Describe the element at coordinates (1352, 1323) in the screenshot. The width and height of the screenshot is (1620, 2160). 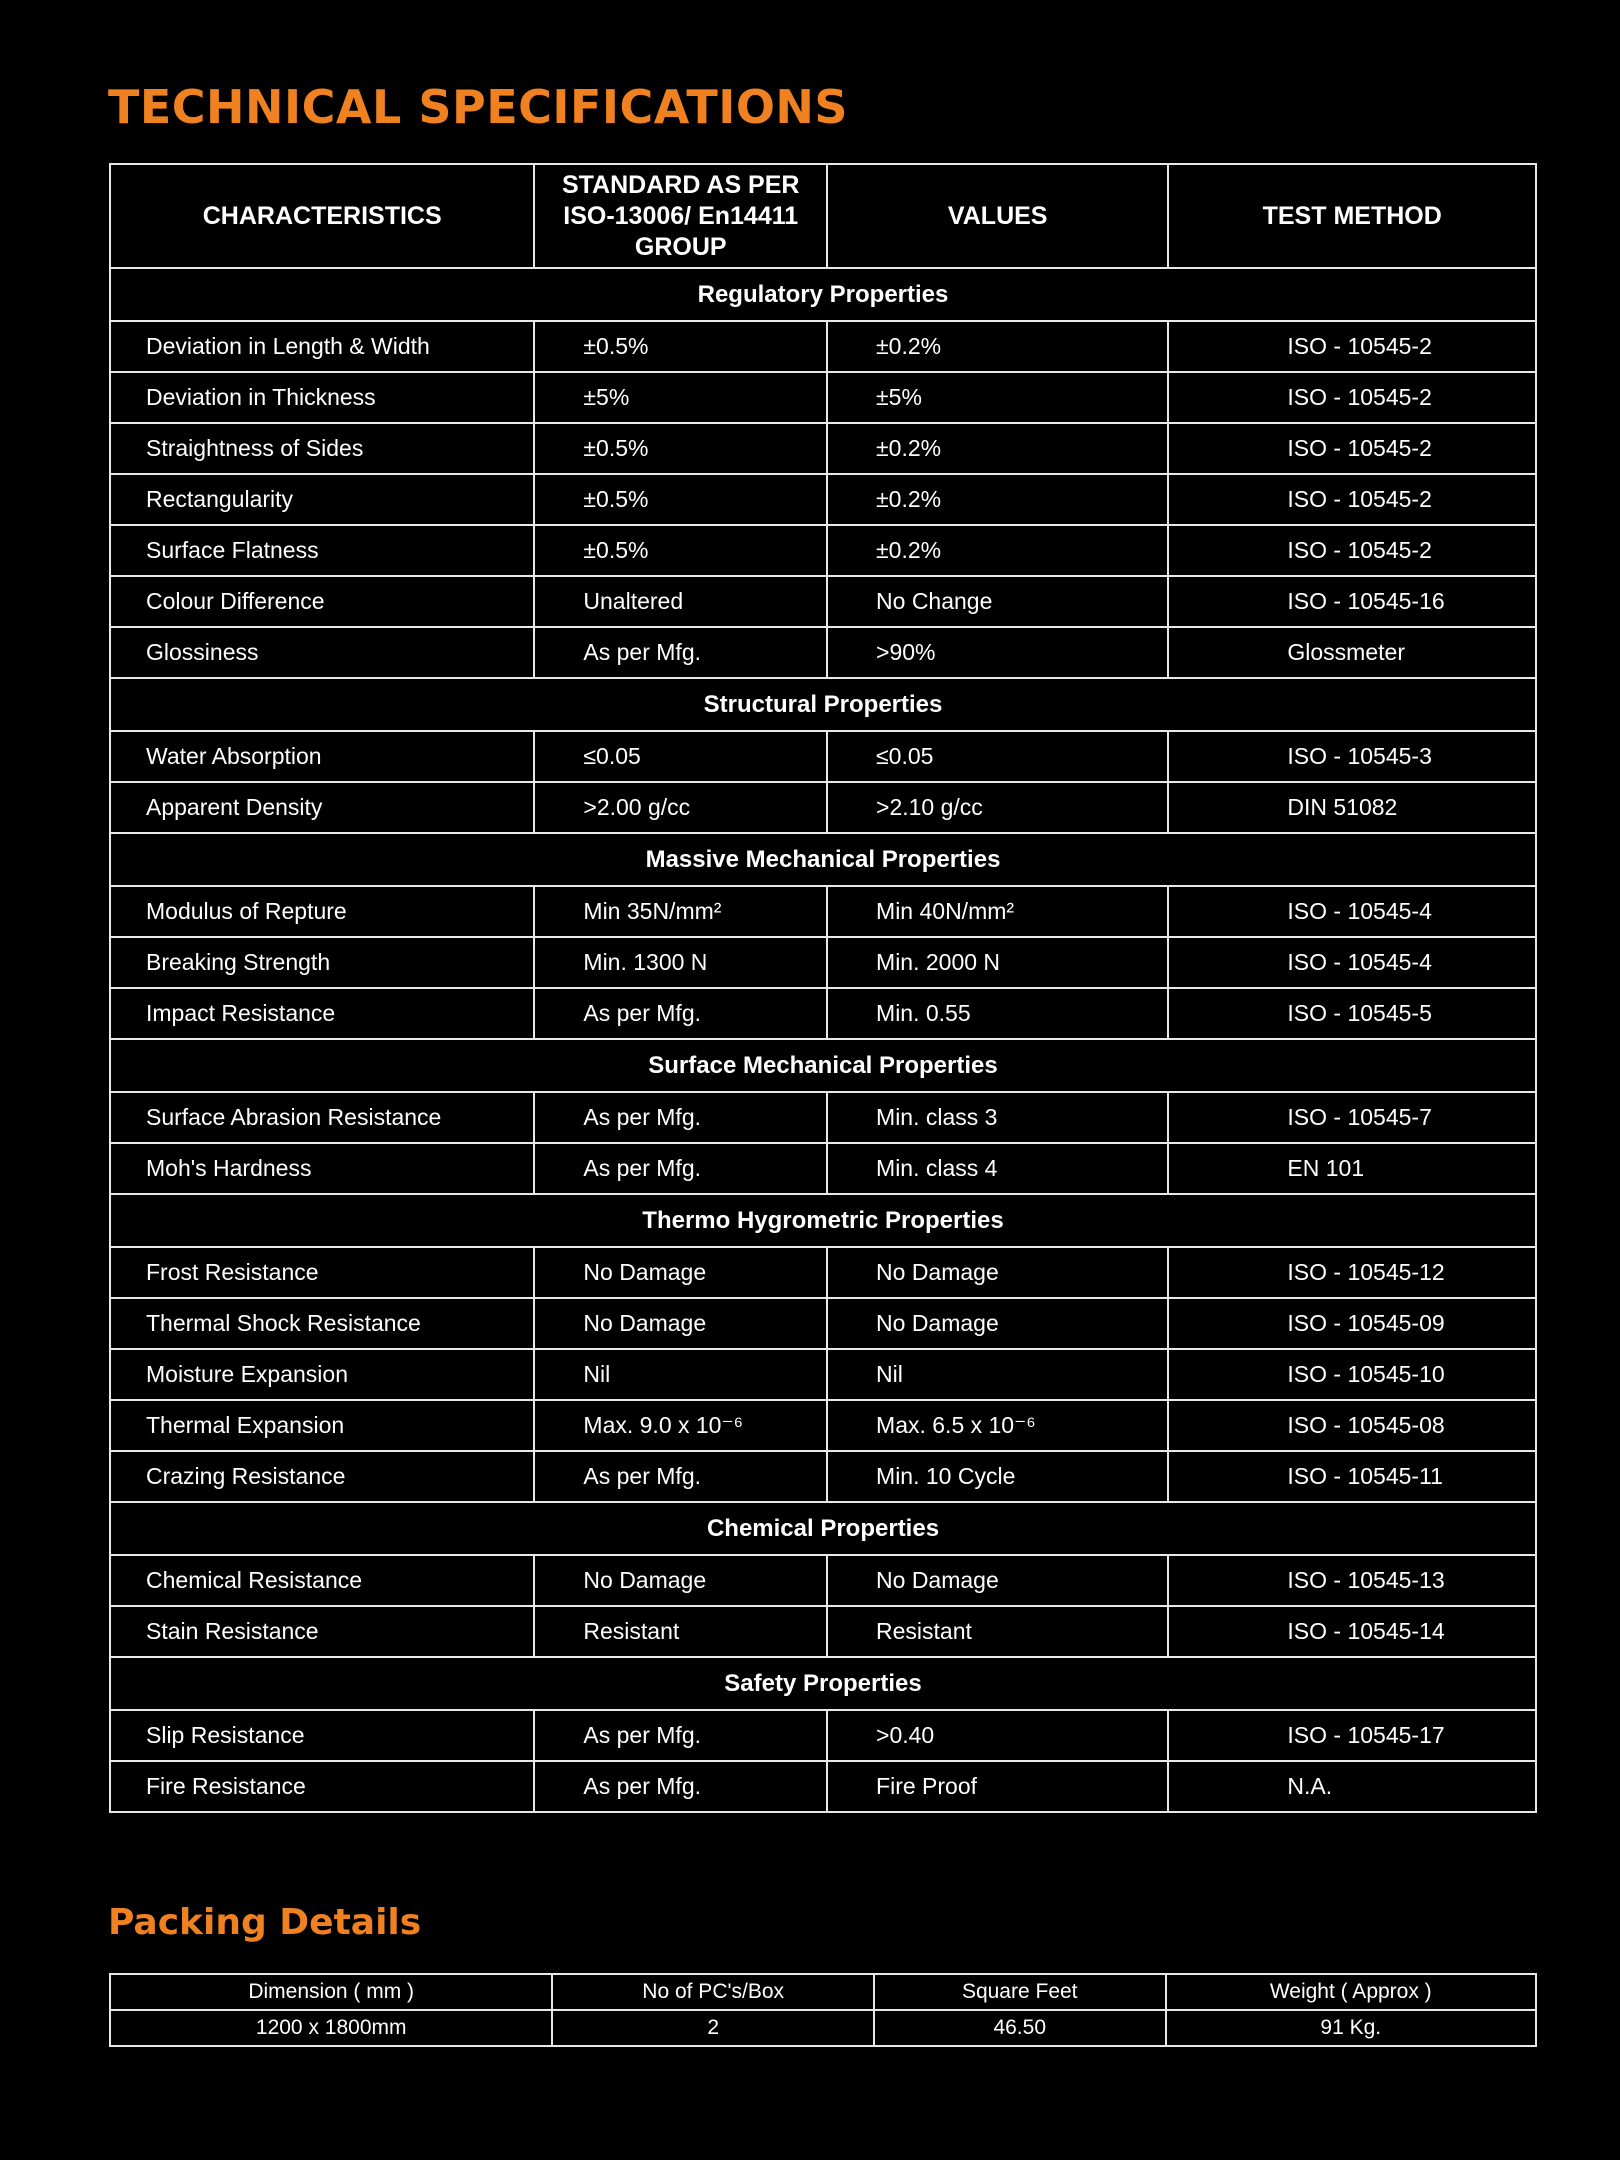
I see `test-method-cell: ISO - 10545-09` at that location.